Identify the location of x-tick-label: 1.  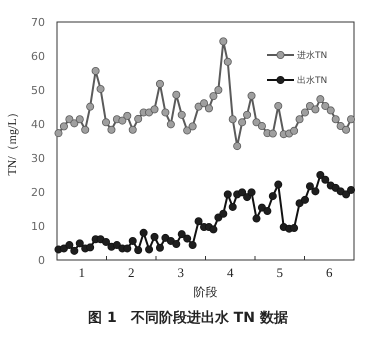
(81, 272).